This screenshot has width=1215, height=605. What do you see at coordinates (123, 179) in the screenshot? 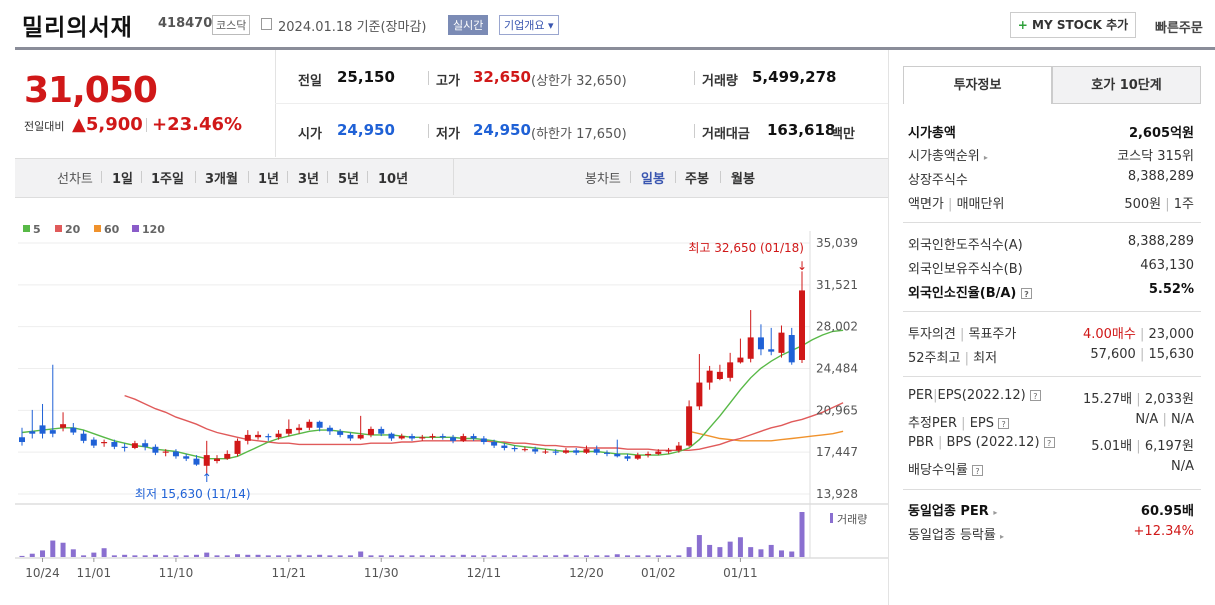
I see `period-1d: 1일` at bounding box center [123, 179].